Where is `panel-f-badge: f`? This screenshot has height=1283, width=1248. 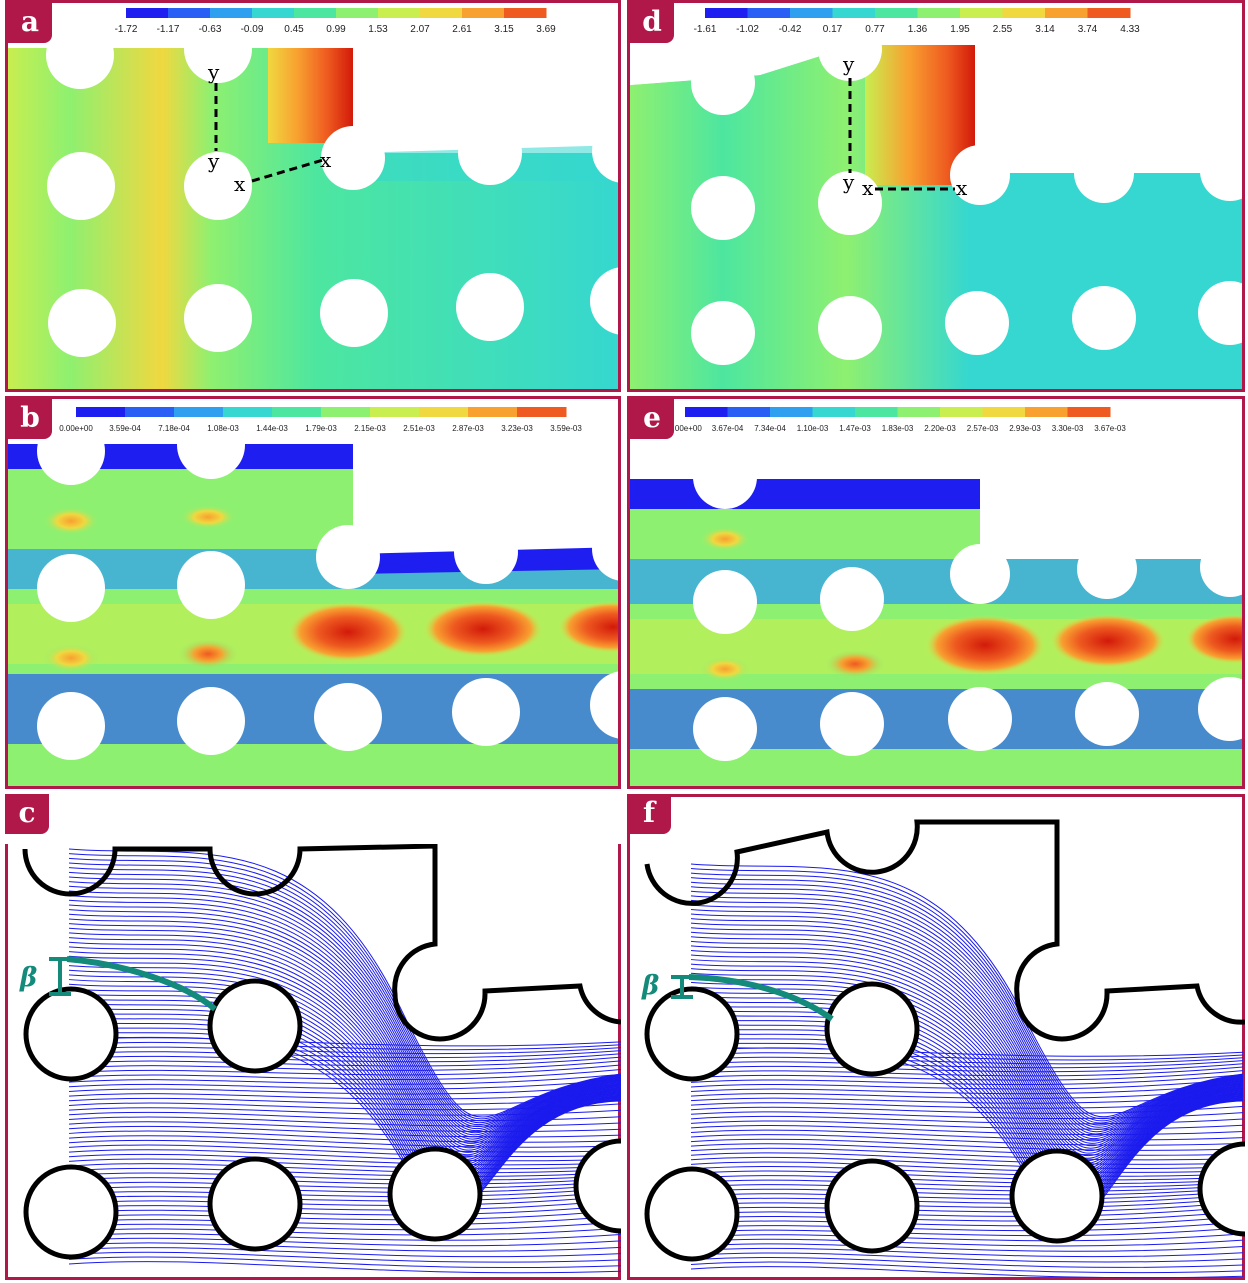
panel-f-badge: f is located at coordinates (649, 814).